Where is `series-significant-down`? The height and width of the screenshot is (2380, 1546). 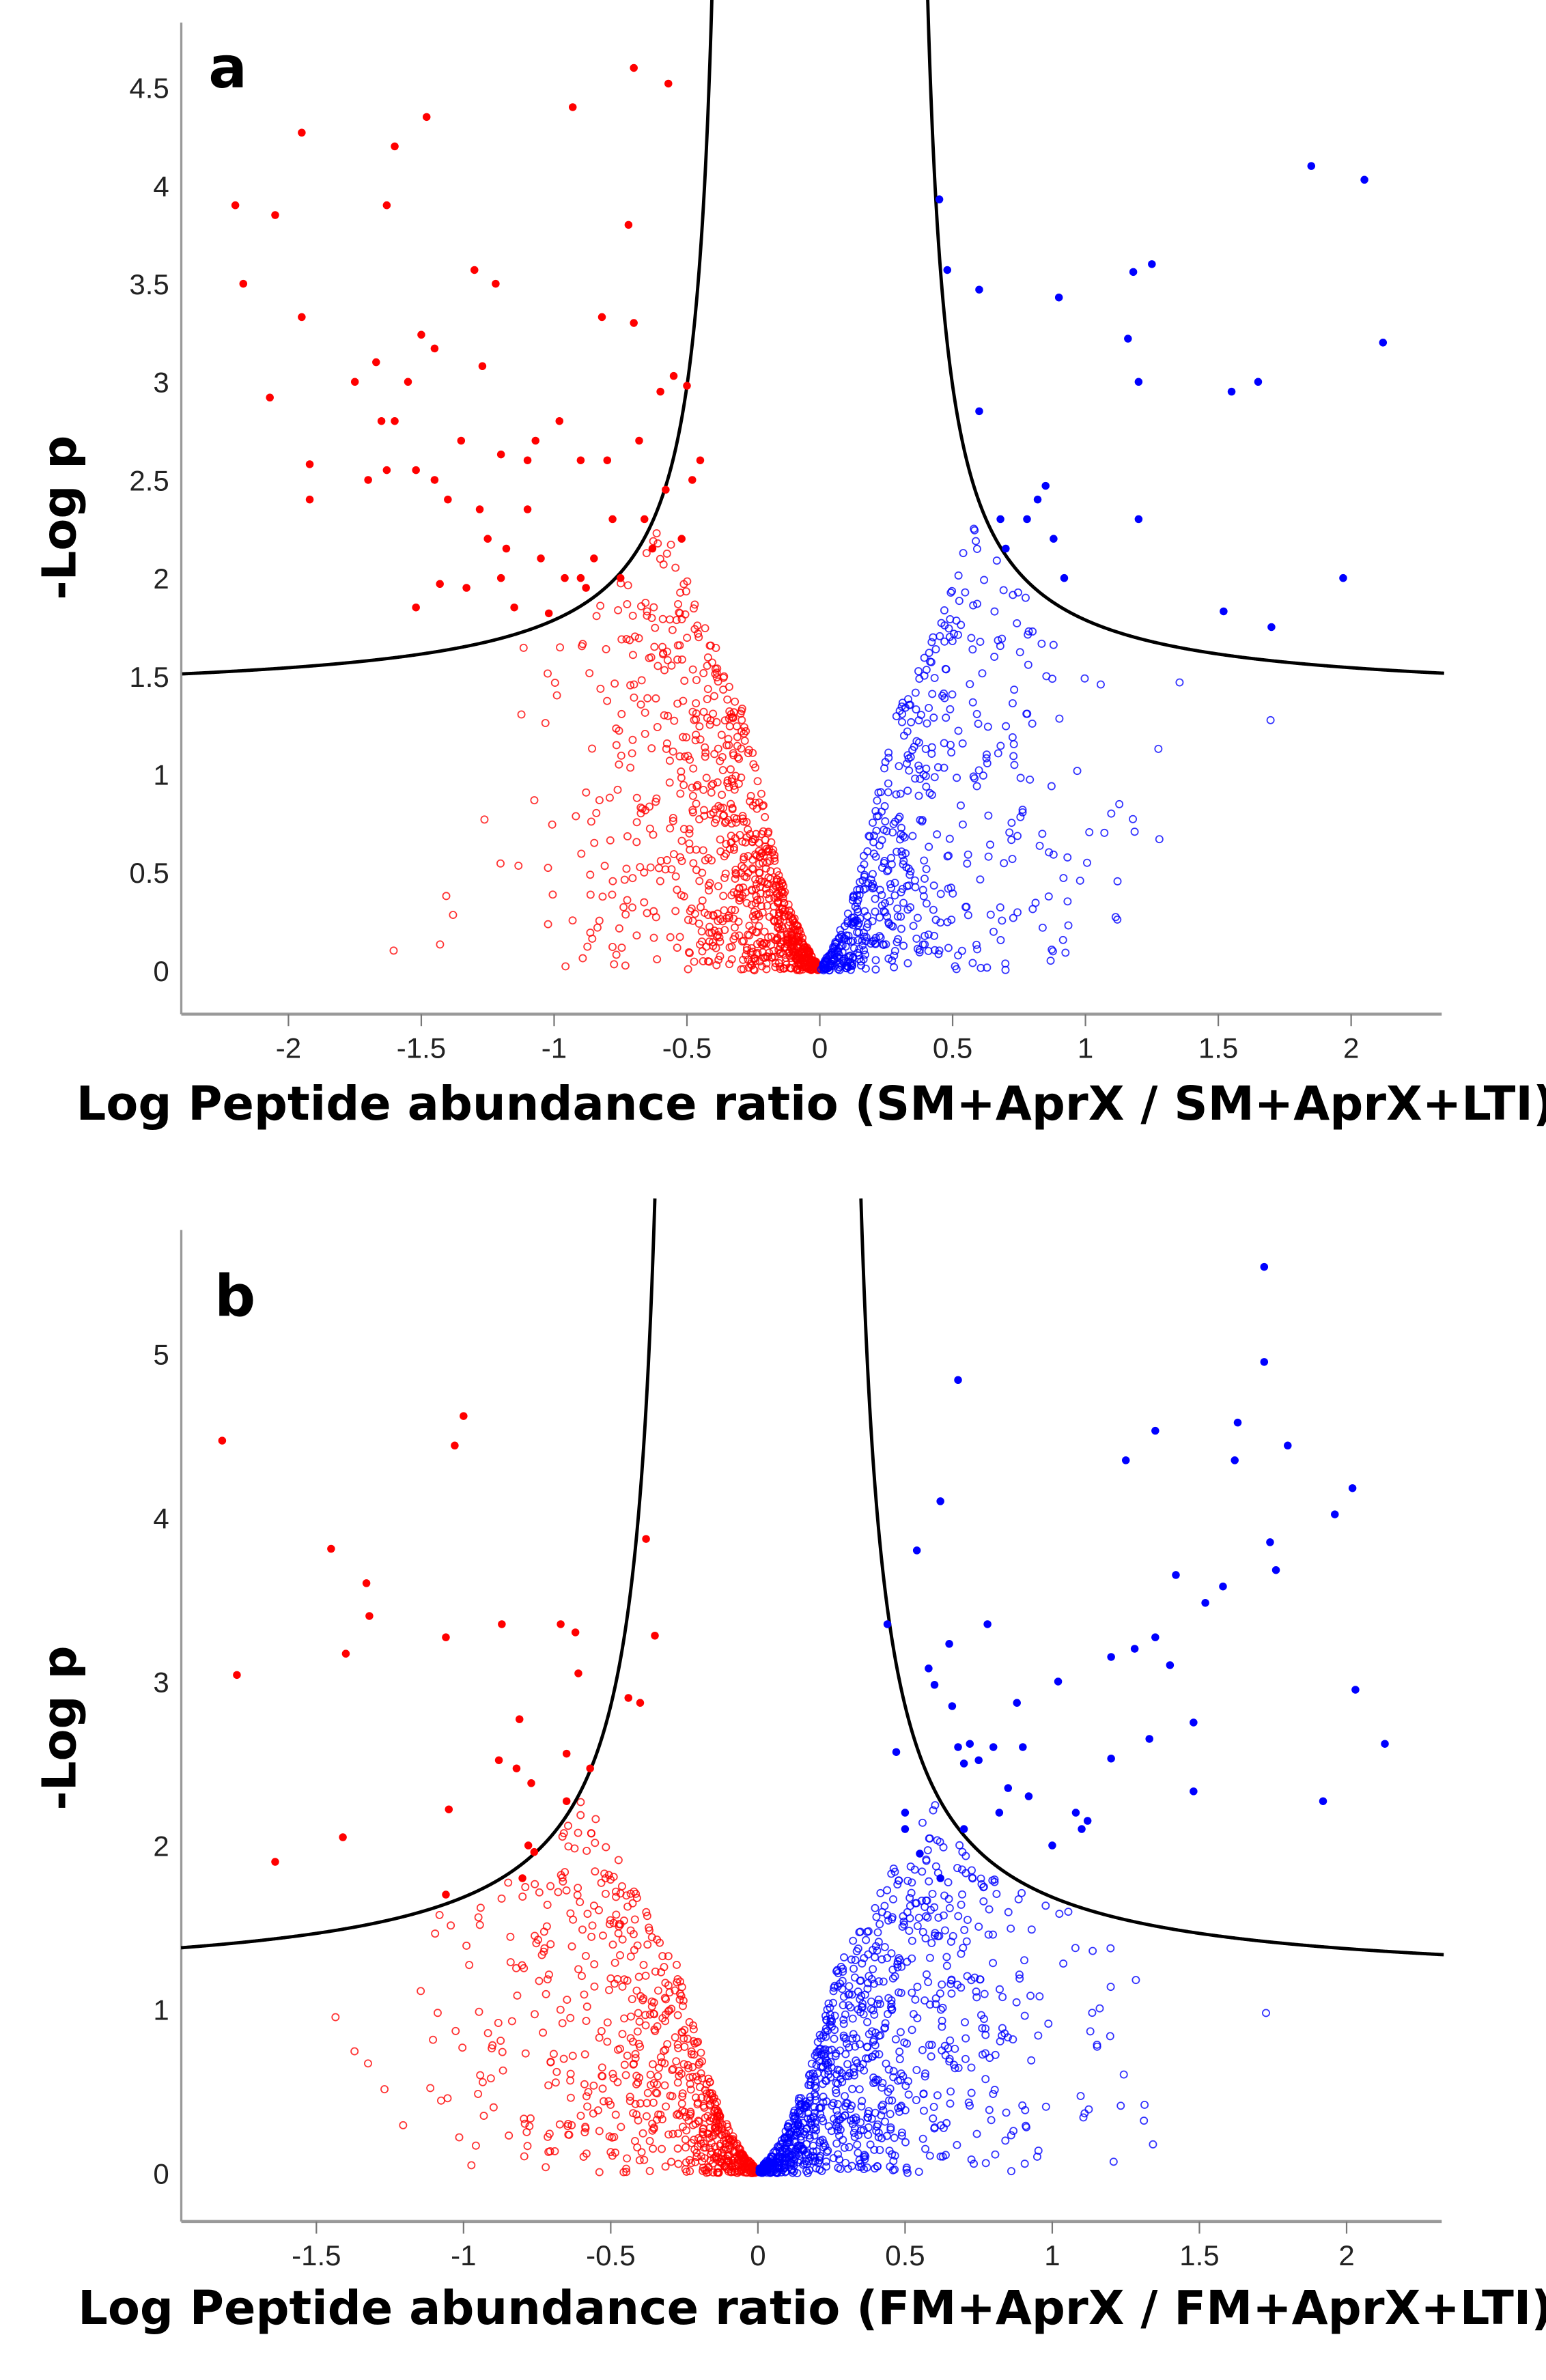 series-significant-down is located at coordinates (468, 340).